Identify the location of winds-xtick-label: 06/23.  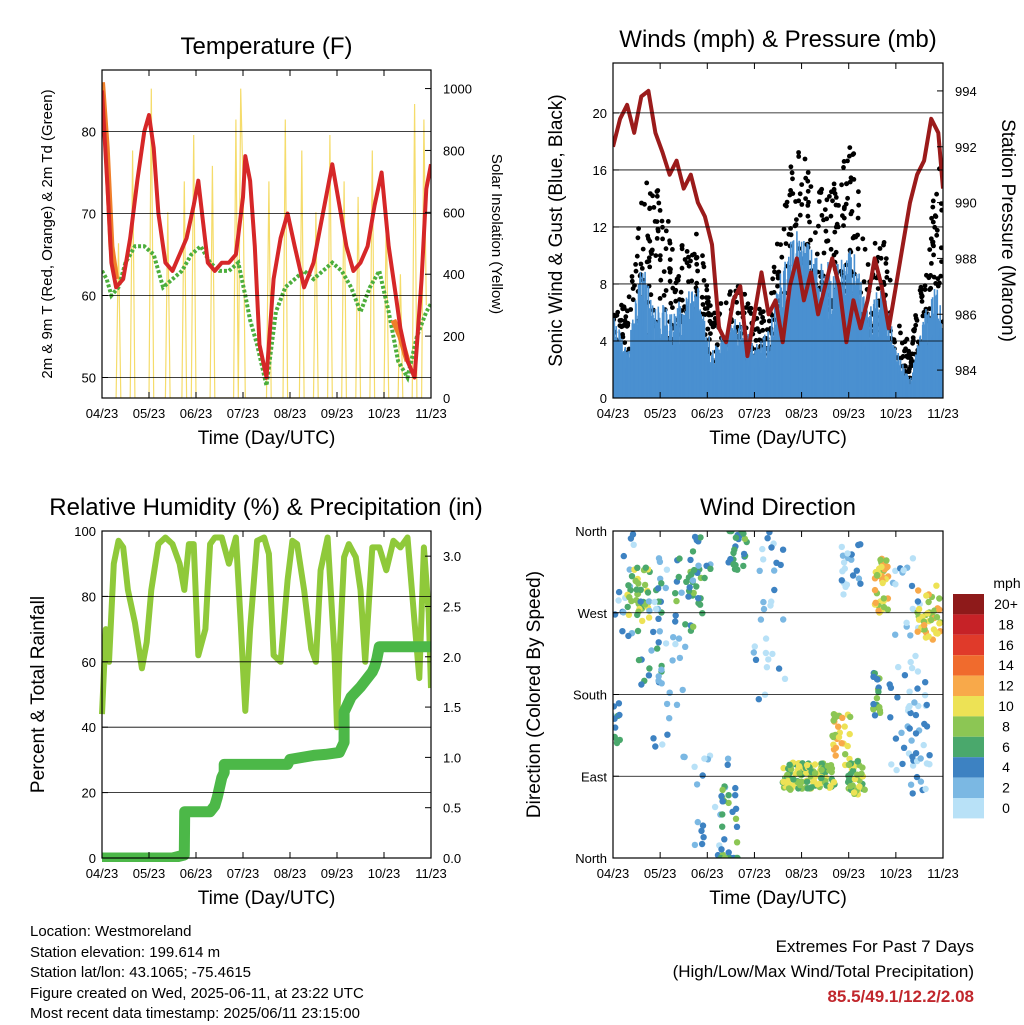
(707, 413).